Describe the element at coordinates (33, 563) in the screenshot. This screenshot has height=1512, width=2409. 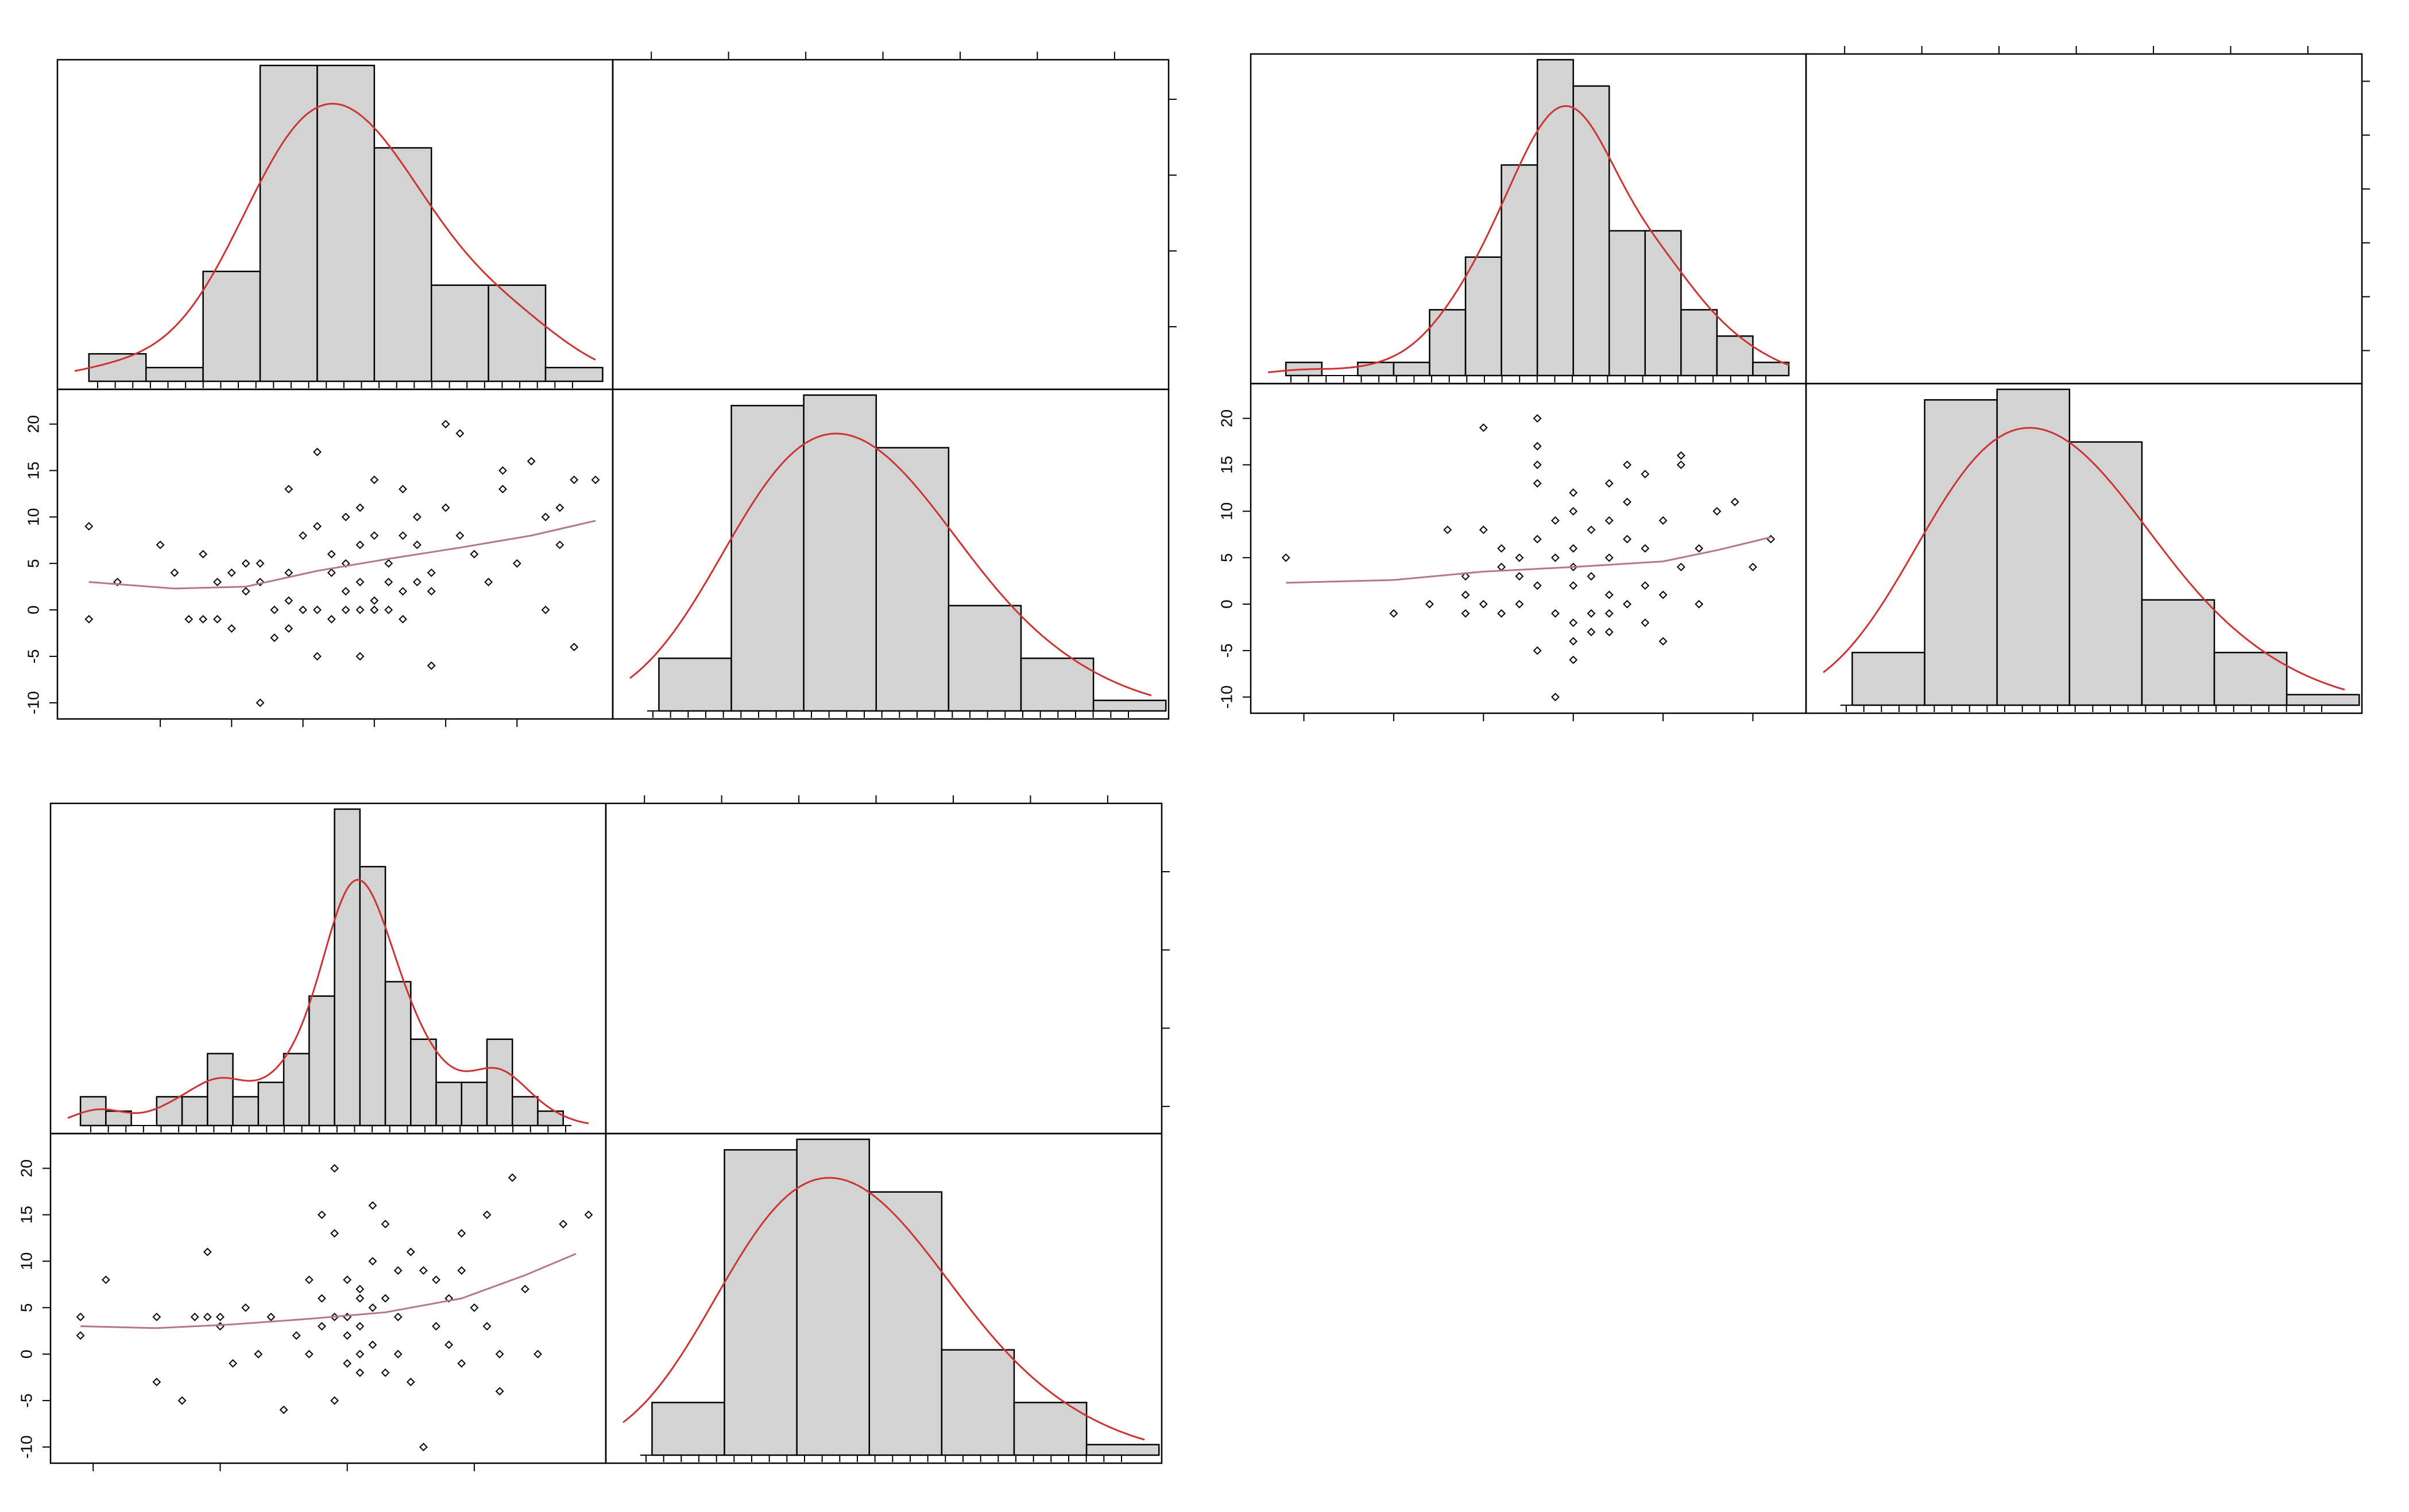
I see `left-axis-label-0-3: 5` at that location.